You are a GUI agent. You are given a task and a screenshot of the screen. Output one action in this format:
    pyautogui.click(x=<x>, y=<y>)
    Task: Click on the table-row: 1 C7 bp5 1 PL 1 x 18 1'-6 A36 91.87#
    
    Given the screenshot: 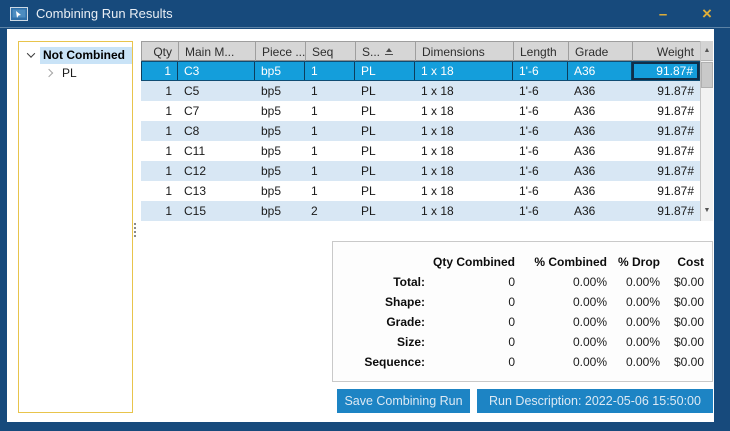 What is the action you would take?
    pyautogui.click(x=420, y=111)
    